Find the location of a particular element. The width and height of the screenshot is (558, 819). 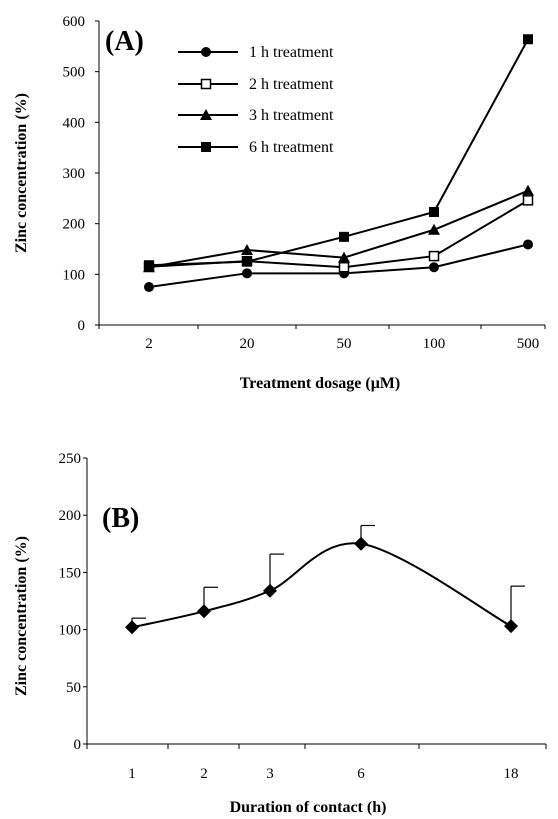

y-tick-label: 300 is located at coordinates (74, 174).